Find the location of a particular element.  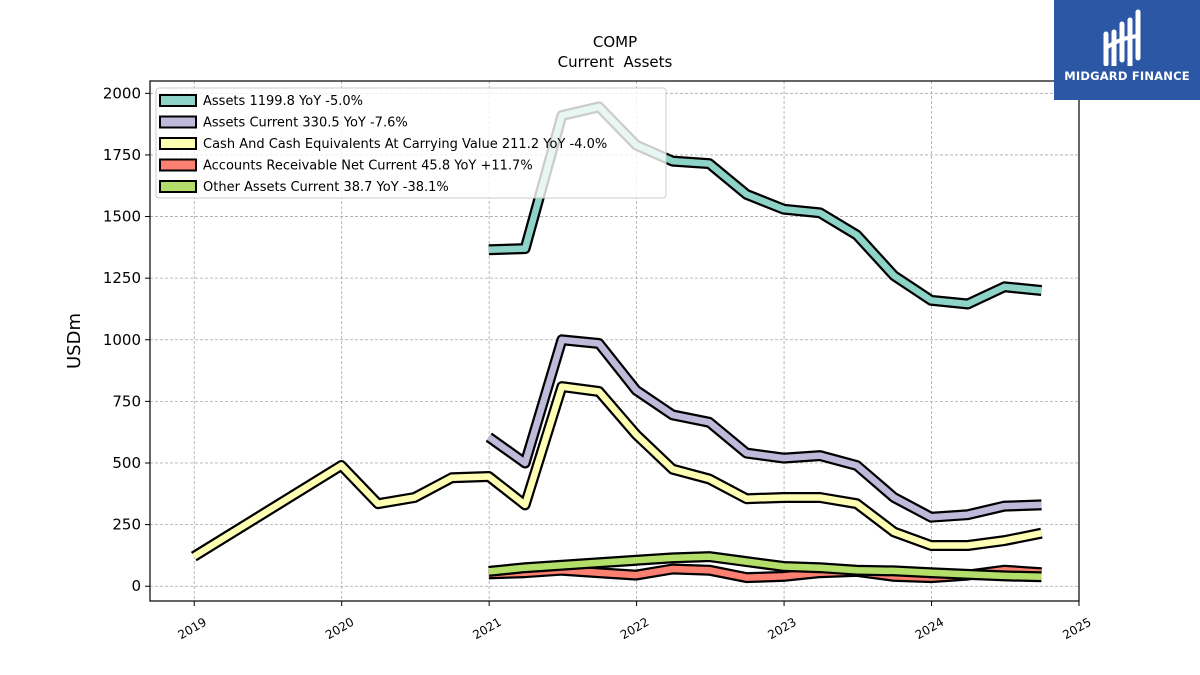

x-tick-label: 2021 is located at coordinates (486, 628).